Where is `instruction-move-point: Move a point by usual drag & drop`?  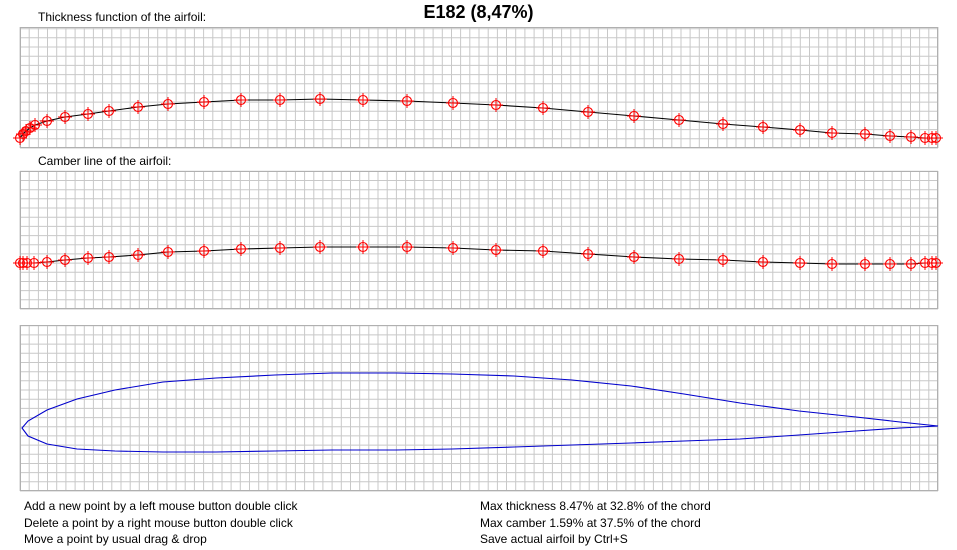
instruction-move-point: Move a point by usual drag & drop is located at coordinates (115, 539).